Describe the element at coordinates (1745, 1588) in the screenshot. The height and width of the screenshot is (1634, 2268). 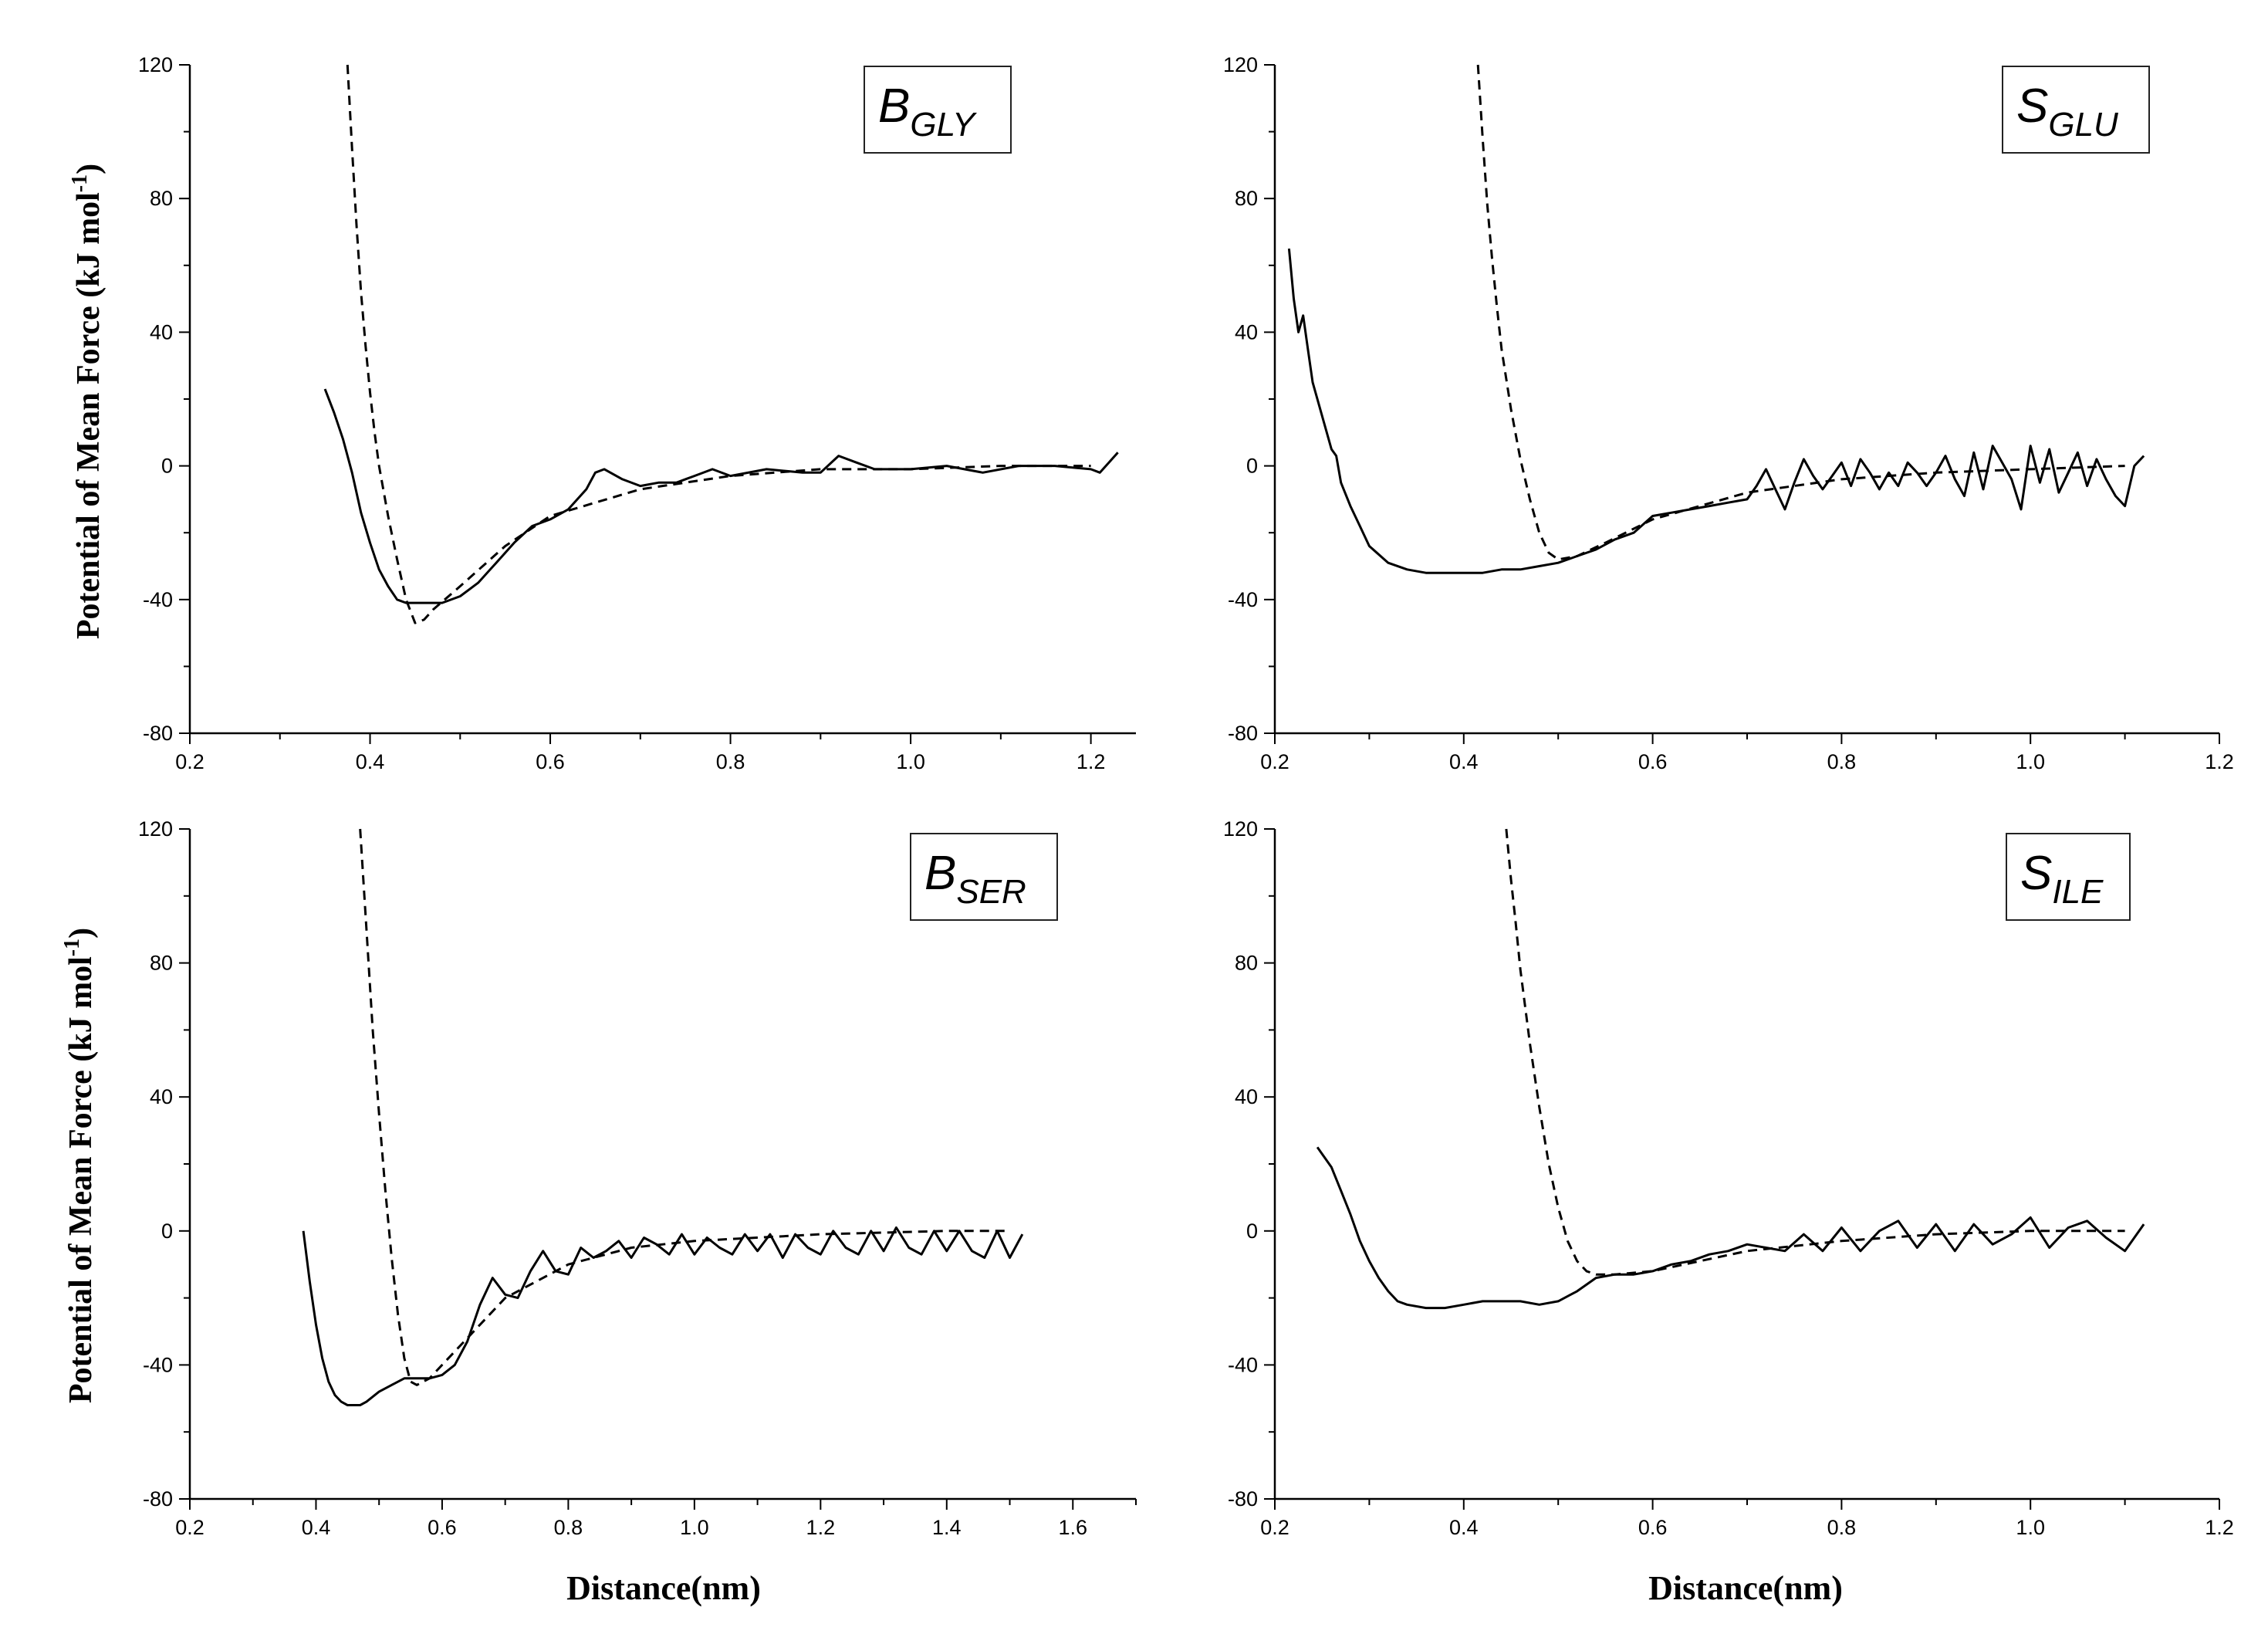
I see `x-axis-label-right: Distance(nm)` at that location.